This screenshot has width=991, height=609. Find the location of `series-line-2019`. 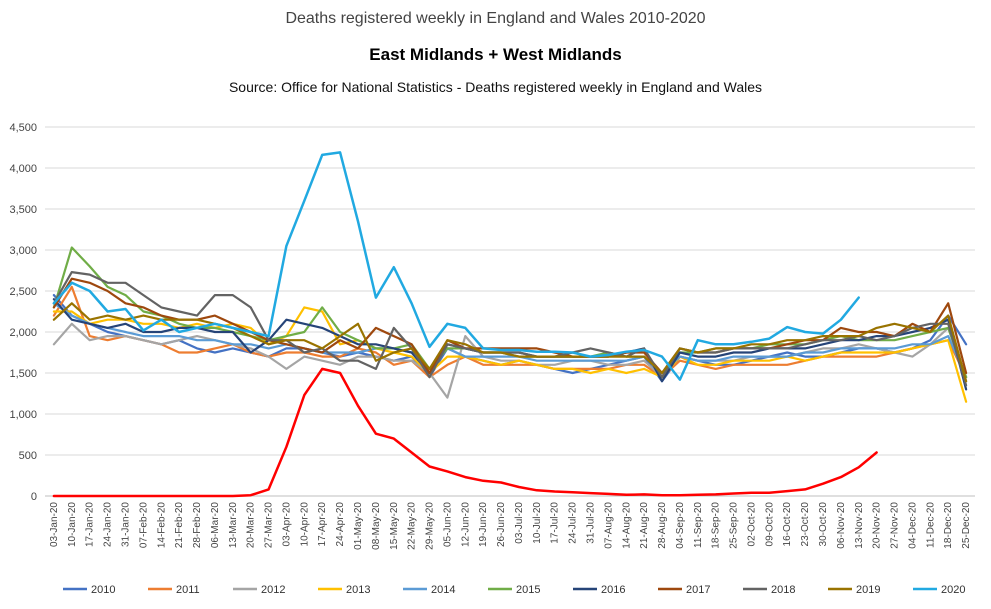

series-line-2019 is located at coordinates (510, 342).